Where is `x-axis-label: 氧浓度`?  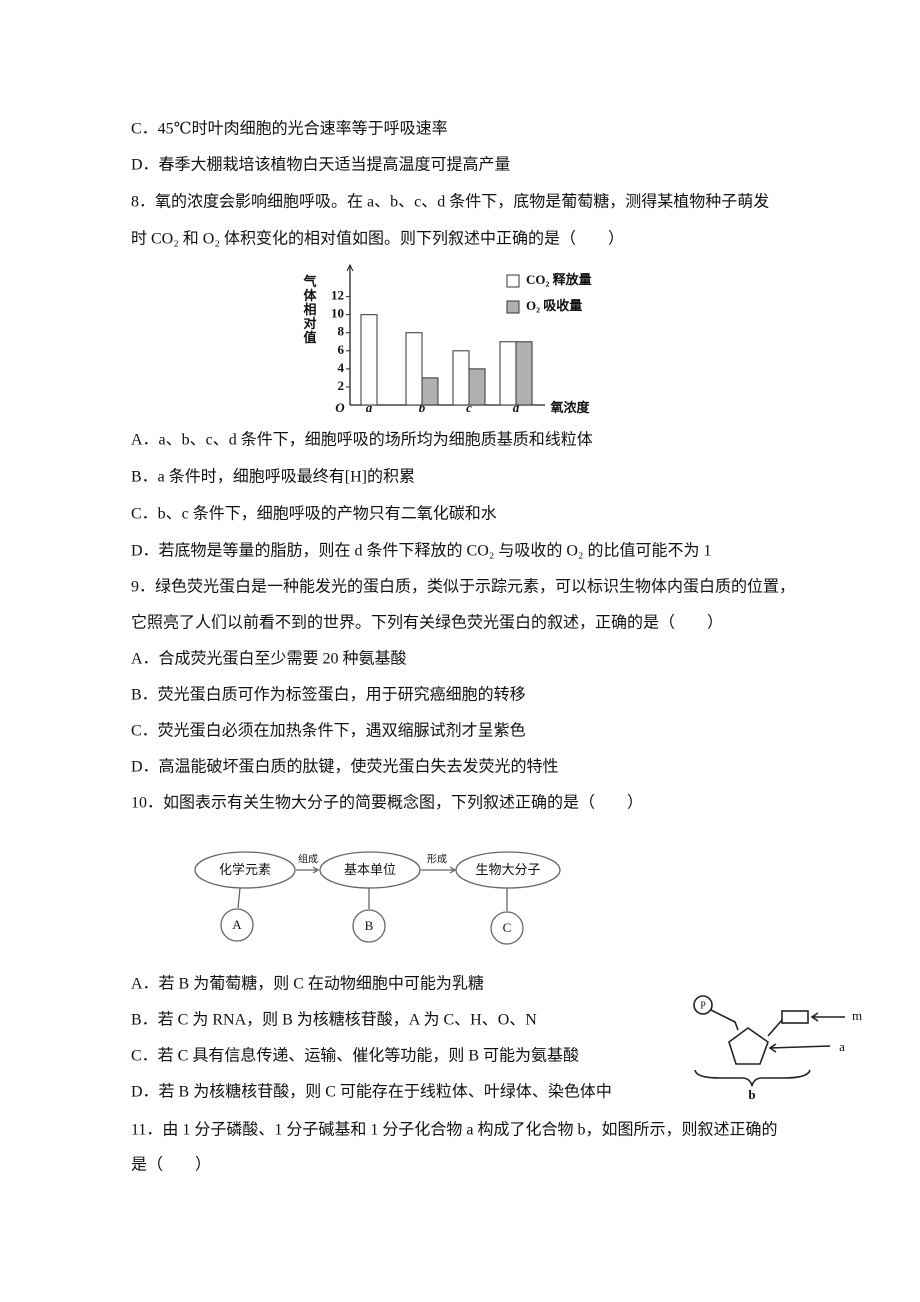
x-axis-label: 氧浓度 is located at coordinates (569, 407).